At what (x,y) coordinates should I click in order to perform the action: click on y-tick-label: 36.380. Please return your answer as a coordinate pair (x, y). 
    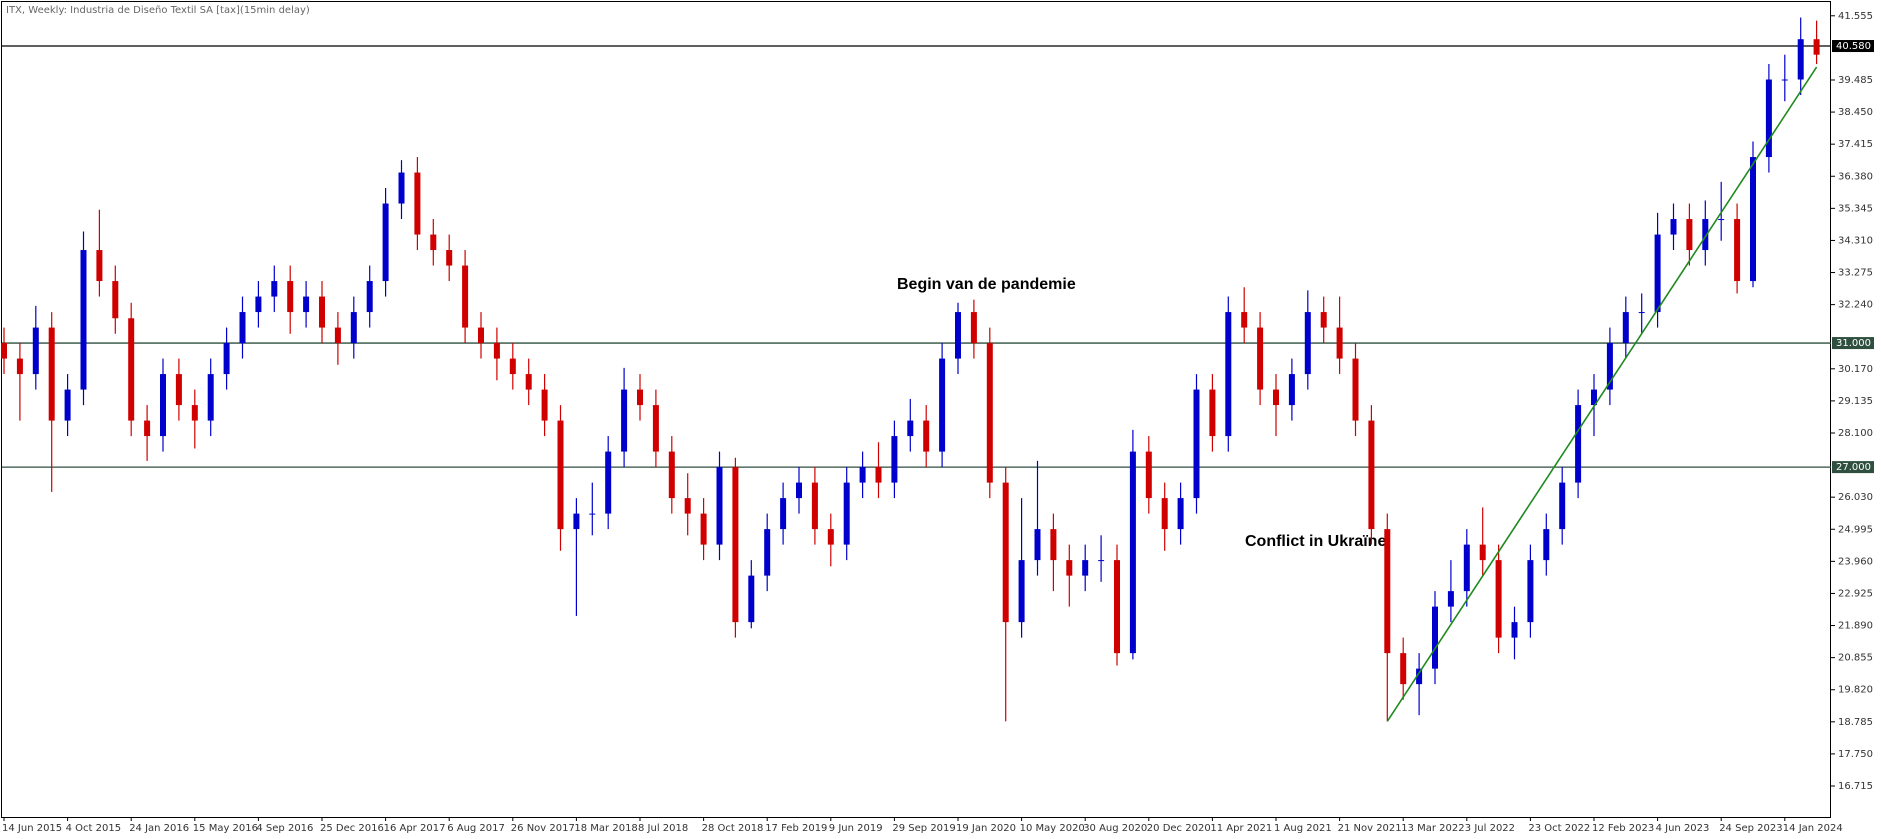
    Looking at the image, I should click on (1855, 176).